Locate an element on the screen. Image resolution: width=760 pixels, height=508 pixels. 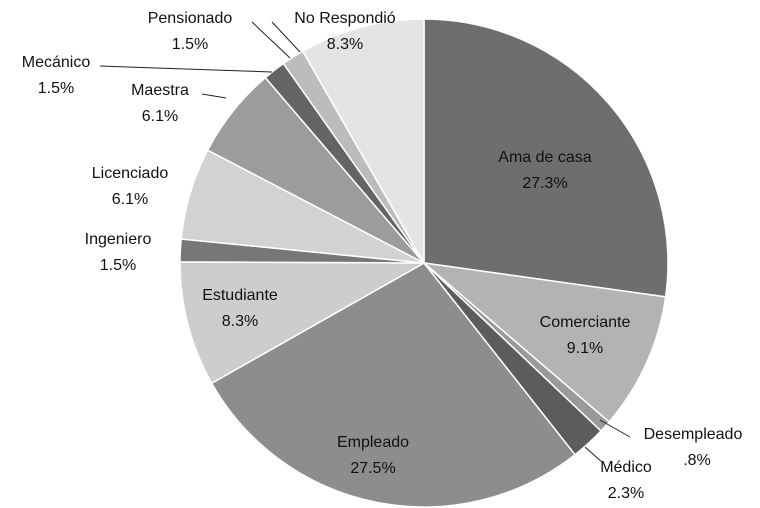
slice-value-label: .8% is located at coordinates (697, 460).